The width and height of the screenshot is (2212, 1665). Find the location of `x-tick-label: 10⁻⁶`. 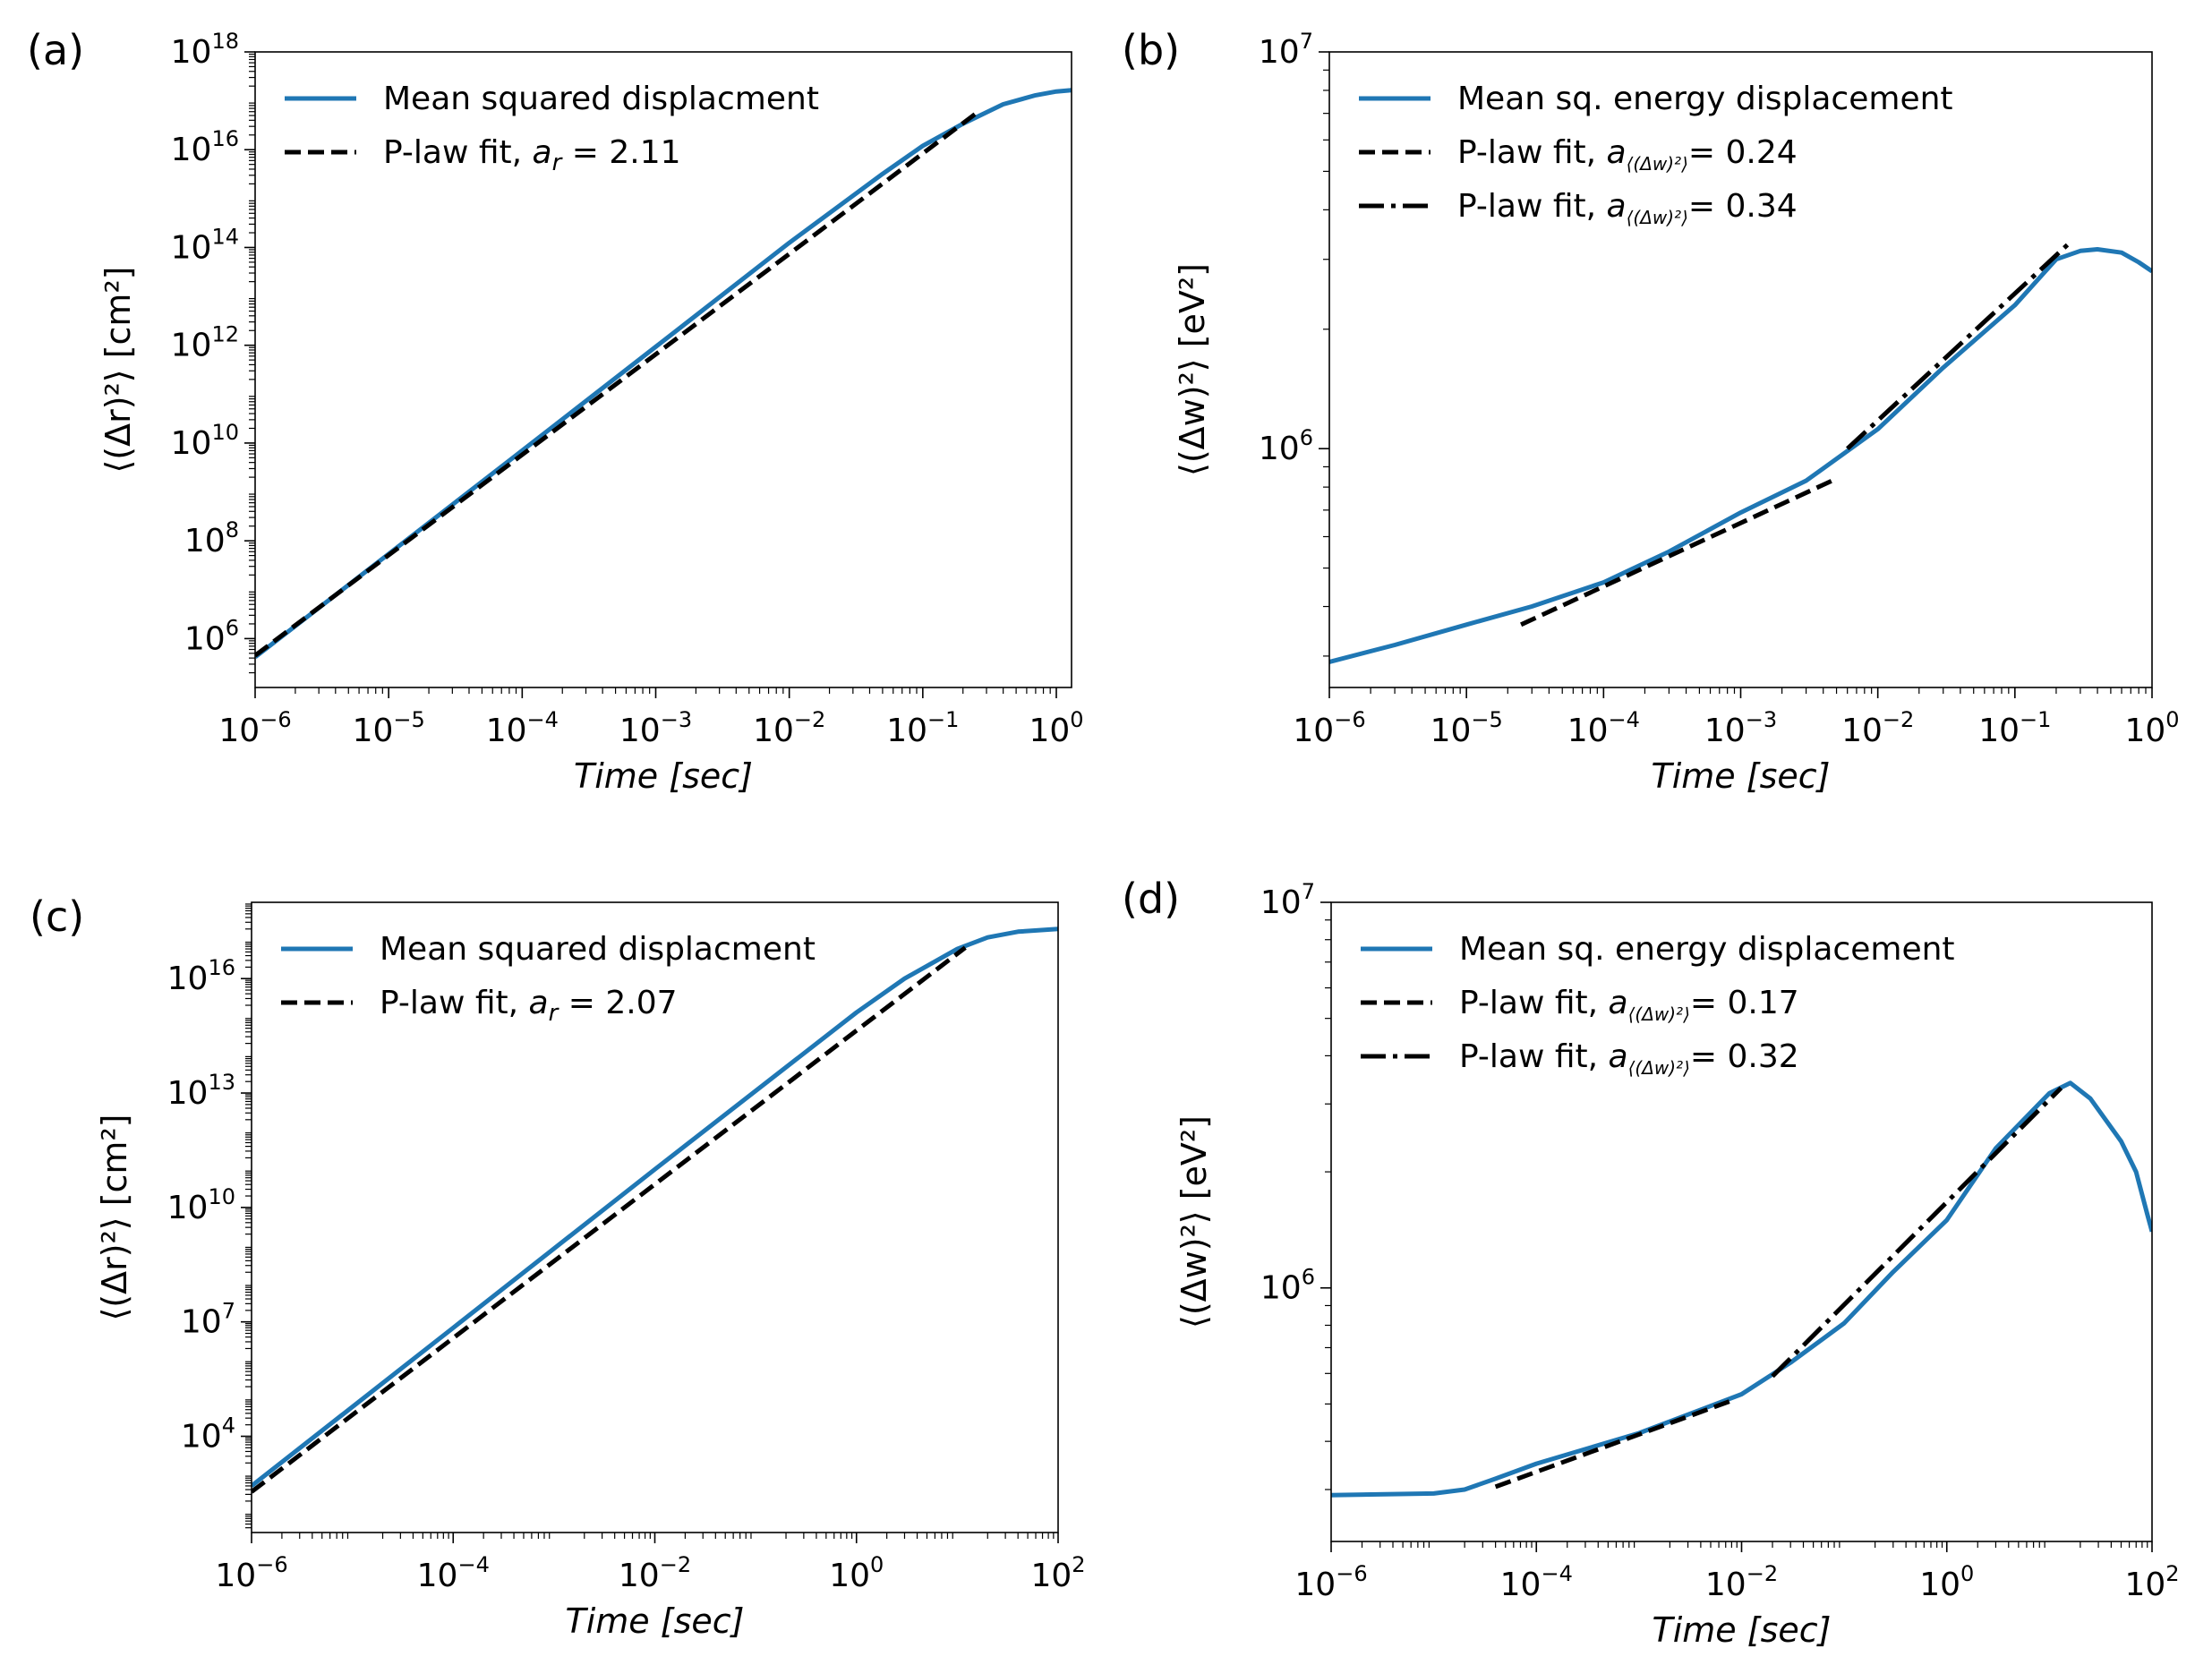

x-tick-label: 10⁻⁶ is located at coordinates (1329, 728).